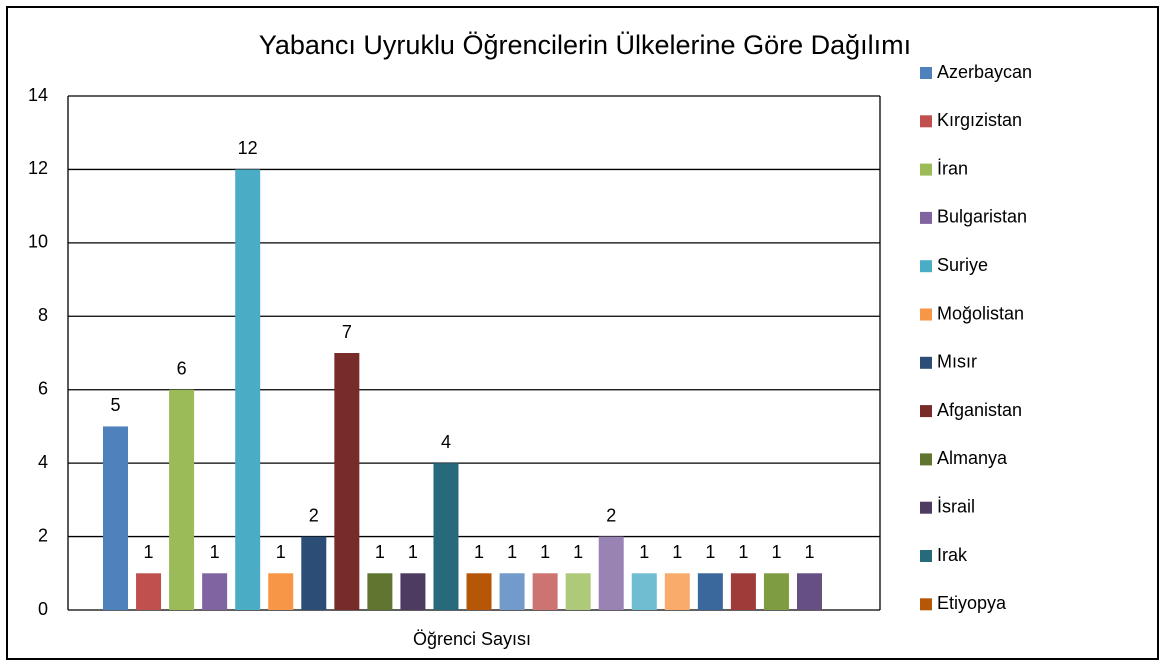  Describe the element at coordinates (979, 120) in the screenshot. I see `legend-label: Kırgızistan` at that location.